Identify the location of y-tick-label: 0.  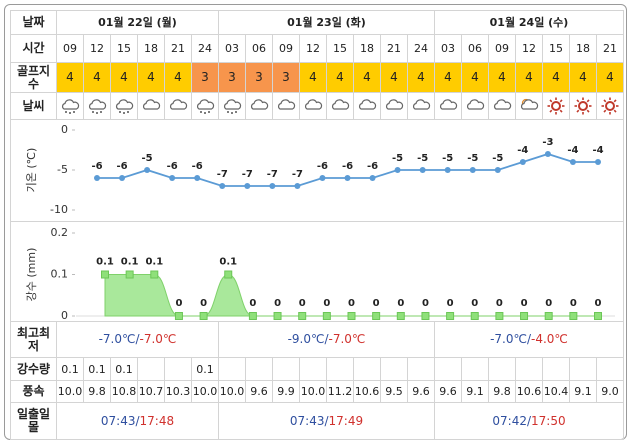
(64, 315).